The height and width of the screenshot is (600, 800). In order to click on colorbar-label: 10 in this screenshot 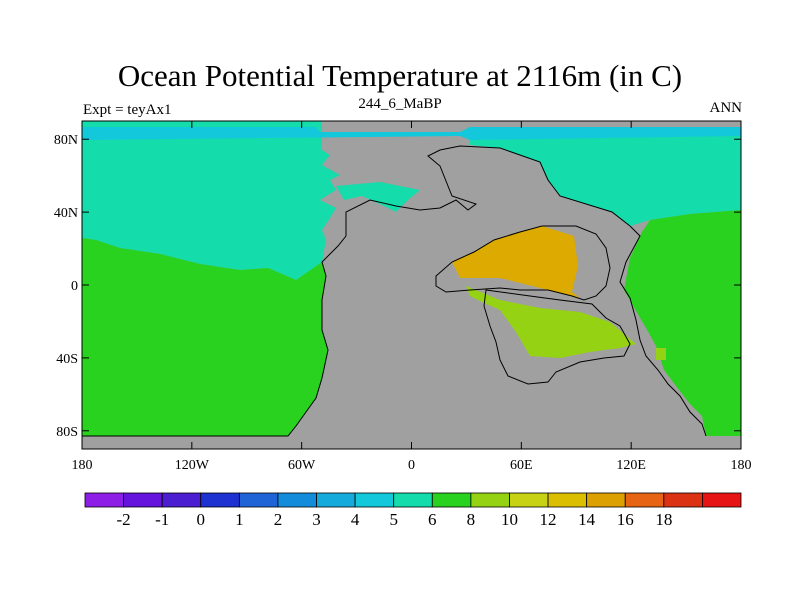, I will do `click(509, 519)`.